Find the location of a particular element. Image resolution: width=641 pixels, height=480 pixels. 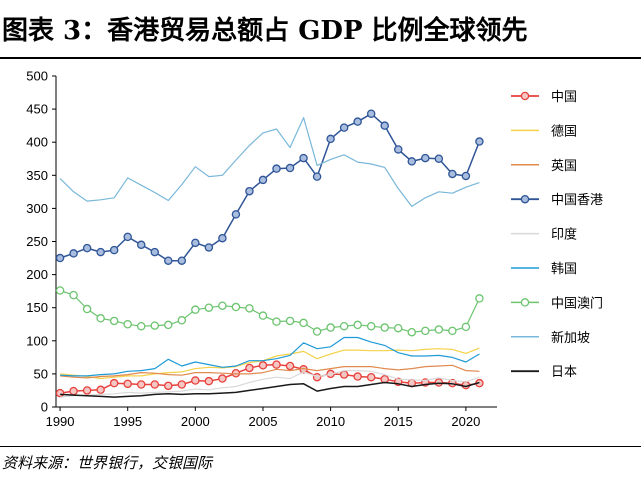

legend-label: 印度 is located at coordinates (564, 235).